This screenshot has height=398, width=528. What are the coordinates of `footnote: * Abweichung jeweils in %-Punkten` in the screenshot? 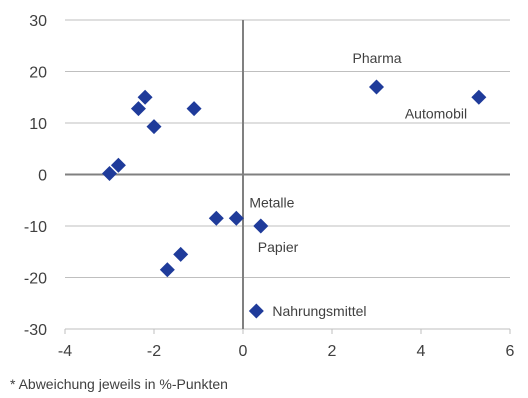 It's located at (119, 384).